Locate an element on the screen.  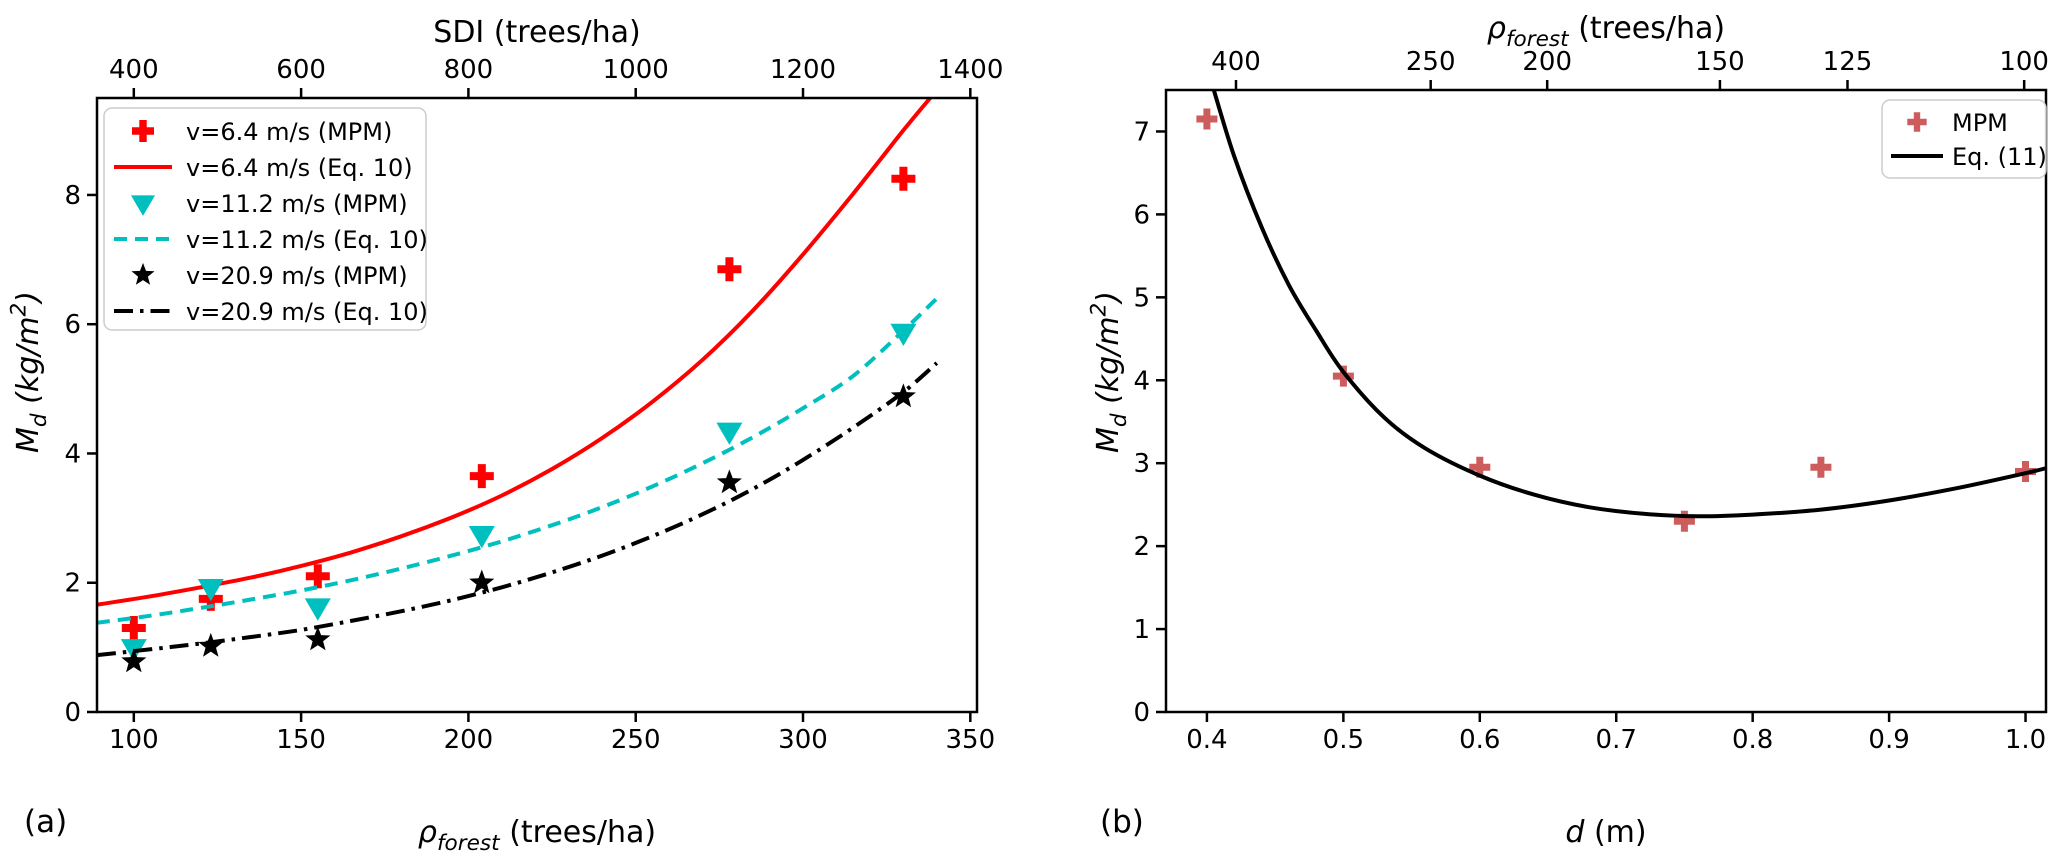
x-tick-label: 1.0 is located at coordinates (2025, 740).